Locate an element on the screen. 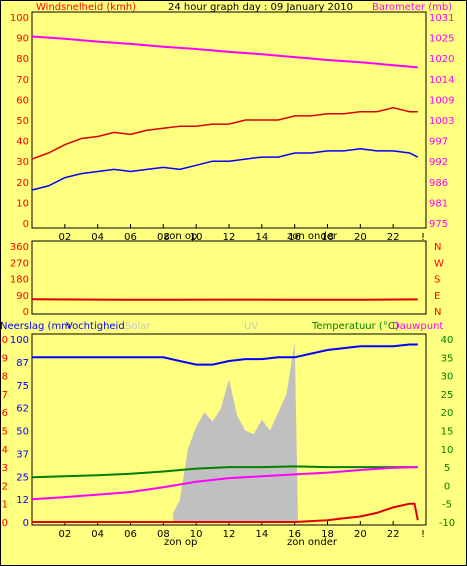 The height and width of the screenshot is (566, 467). humidity-line is located at coordinates (225, 354).